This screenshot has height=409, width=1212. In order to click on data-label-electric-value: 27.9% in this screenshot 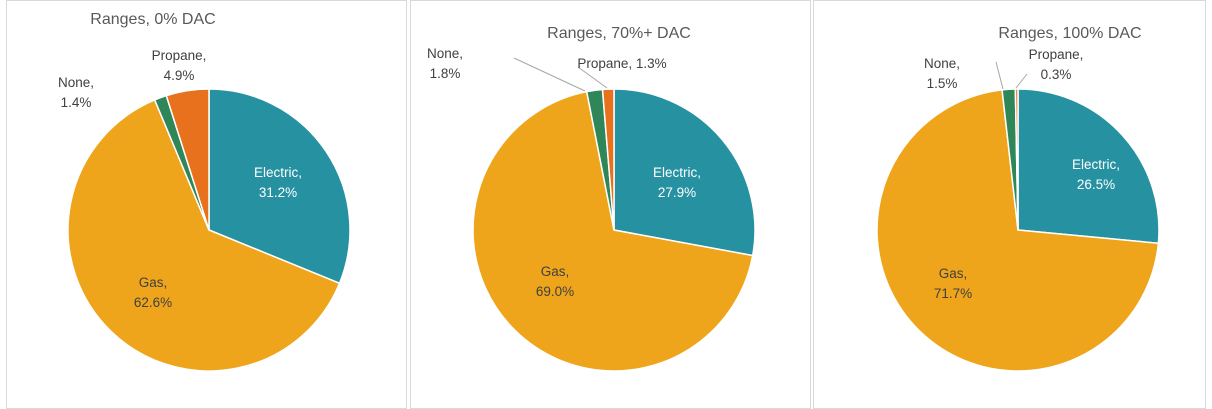, I will do `click(677, 192)`.